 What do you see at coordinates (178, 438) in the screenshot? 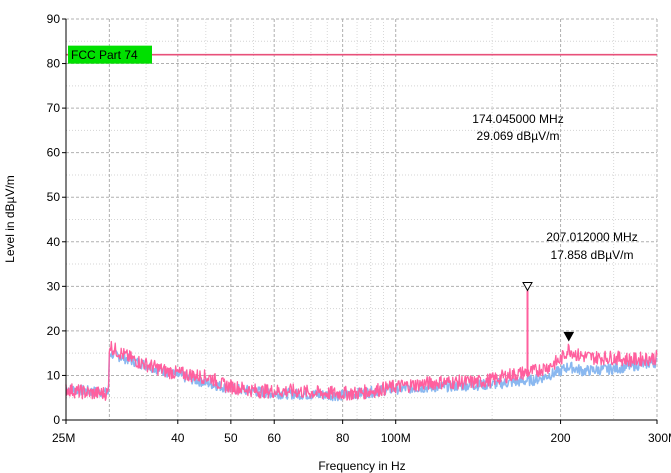
I see `x-tick-label: 40` at bounding box center [178, 438].